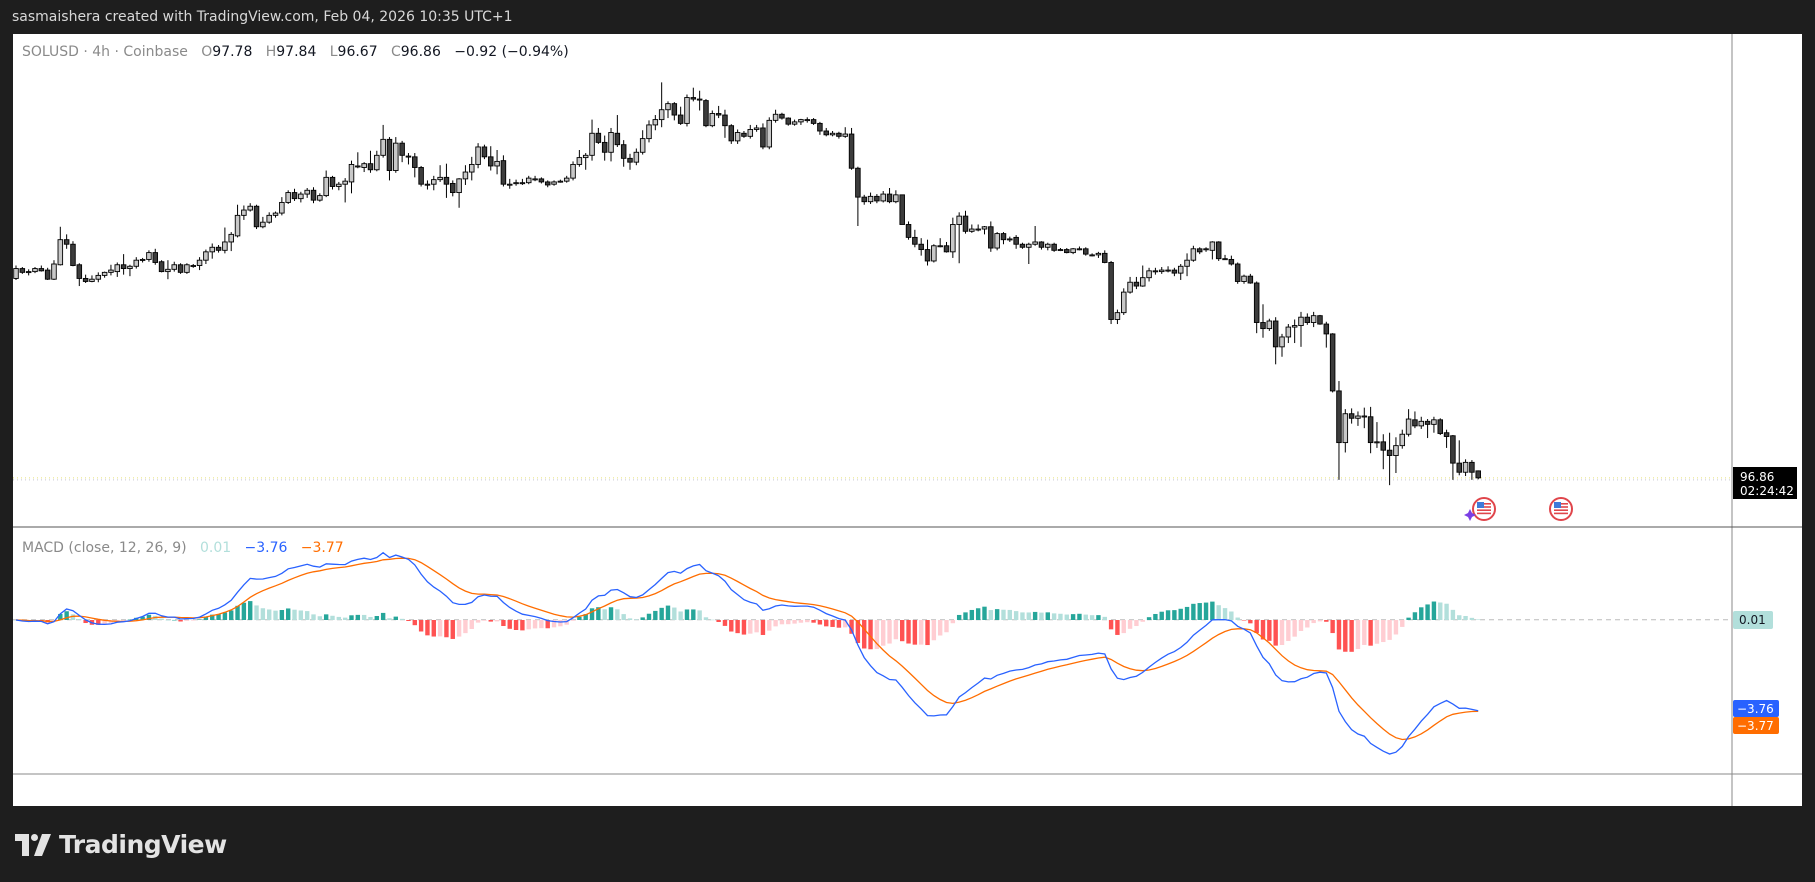  Describe the element at coordinates (121, 844) in the screenshot. I see `tradingview-logo: TradingView` at that location.